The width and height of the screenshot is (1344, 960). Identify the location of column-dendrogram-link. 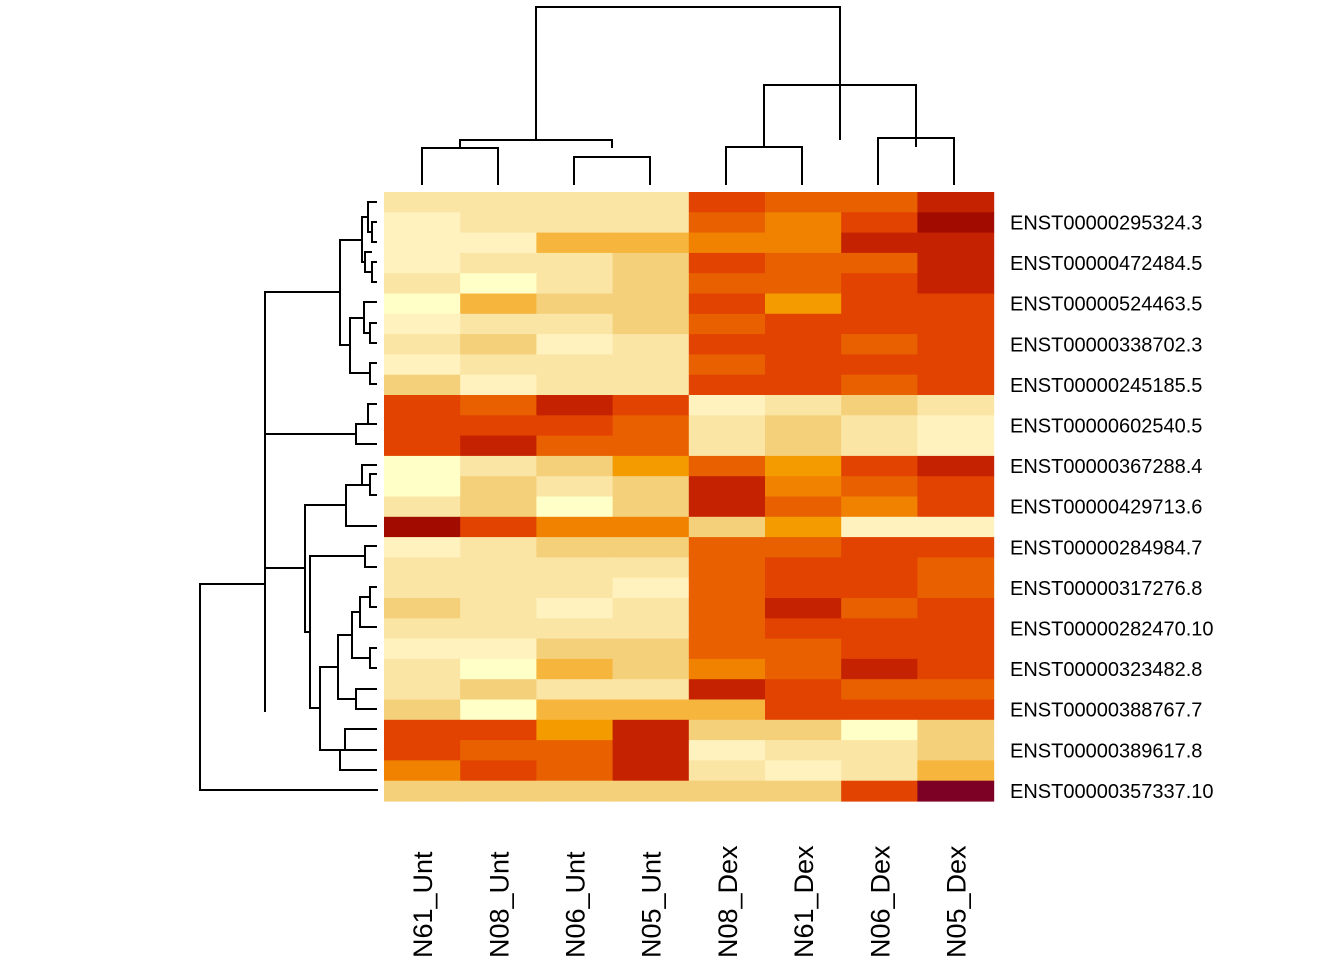
(764, 165).